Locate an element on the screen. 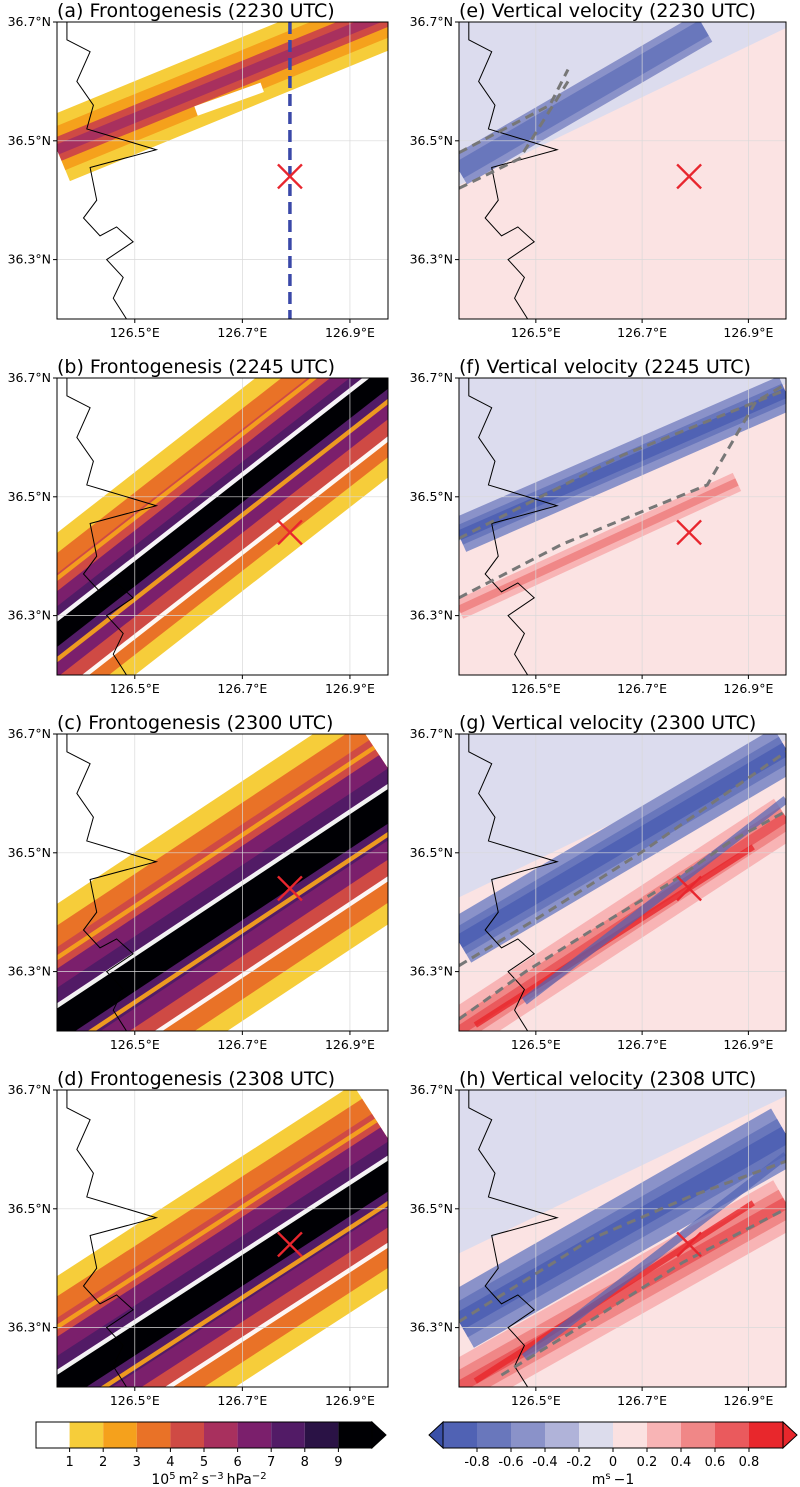 Image resolution: width=800 pixels, height=1487 pixels. plot-area-g is located at coordinates (622, 882).